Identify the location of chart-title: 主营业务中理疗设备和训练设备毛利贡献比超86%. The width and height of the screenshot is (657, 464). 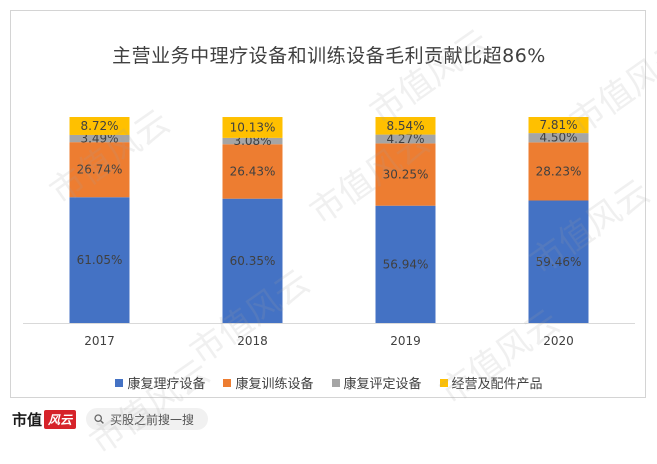
(329, 56).